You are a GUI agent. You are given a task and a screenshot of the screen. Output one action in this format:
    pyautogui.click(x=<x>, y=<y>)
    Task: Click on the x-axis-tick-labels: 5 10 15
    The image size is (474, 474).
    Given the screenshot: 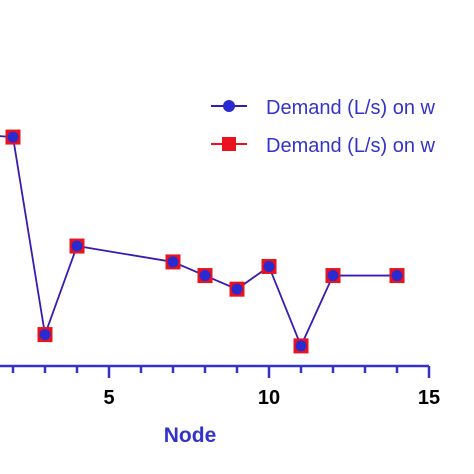 What is the action you would take?
    pyautogui.click(x=271, y=398)
    